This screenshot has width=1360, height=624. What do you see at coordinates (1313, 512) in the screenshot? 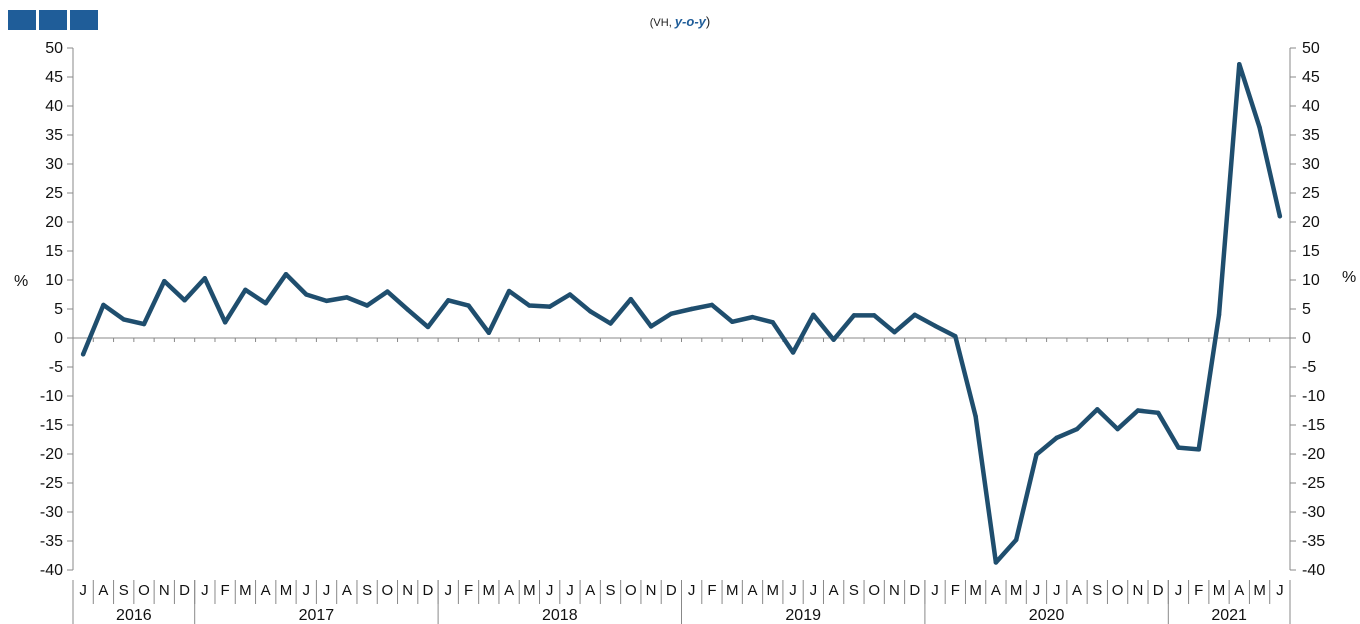
I see `y-tick-label-right: -30` at bounding box center [1313, 512].